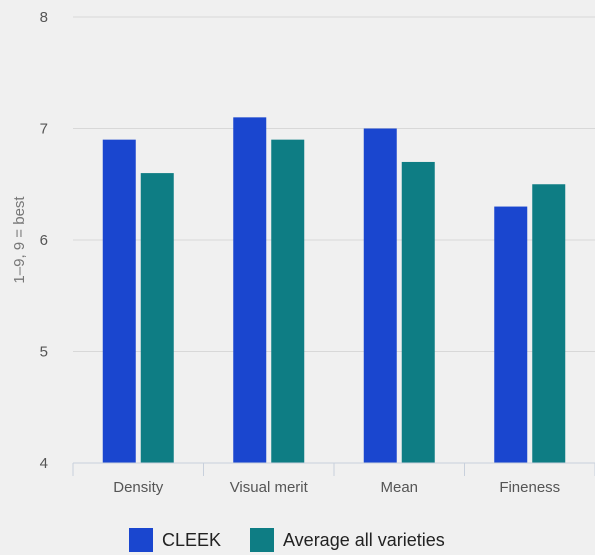 Image resolution: width=595 pixels, height=555 pixels. Describe the element at coordinates (399, 487) in the screenshot. I see `x-tick-label: Mean` at that location.